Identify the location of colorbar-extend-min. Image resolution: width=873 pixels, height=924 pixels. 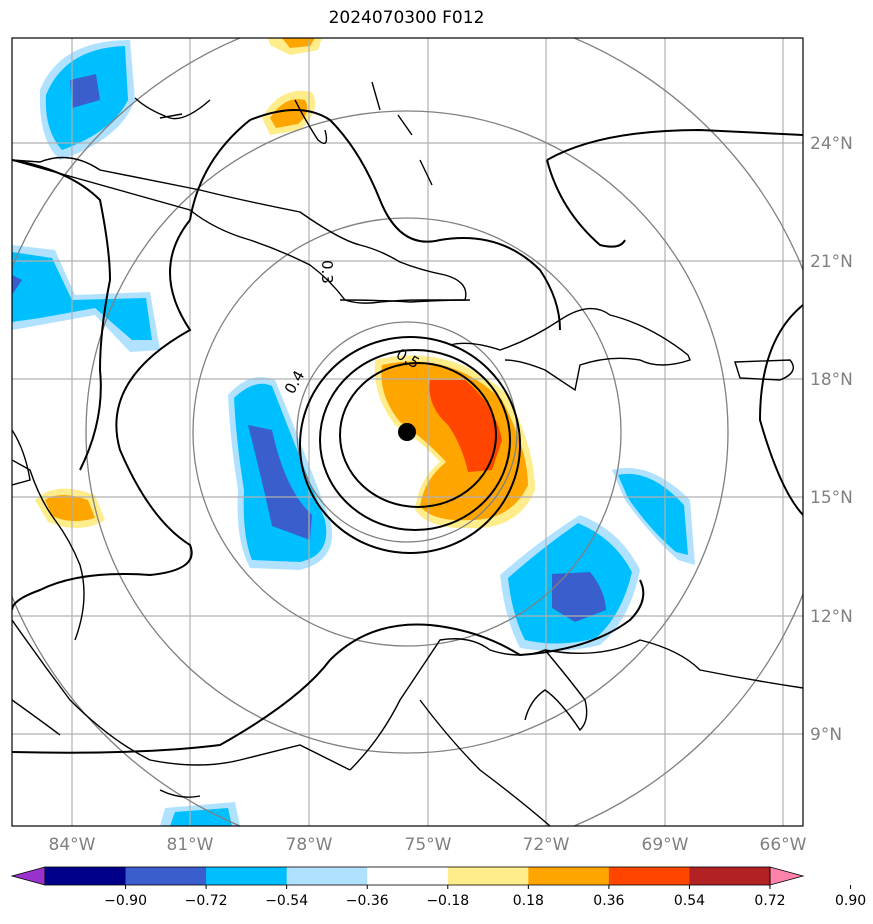
(28, 876).